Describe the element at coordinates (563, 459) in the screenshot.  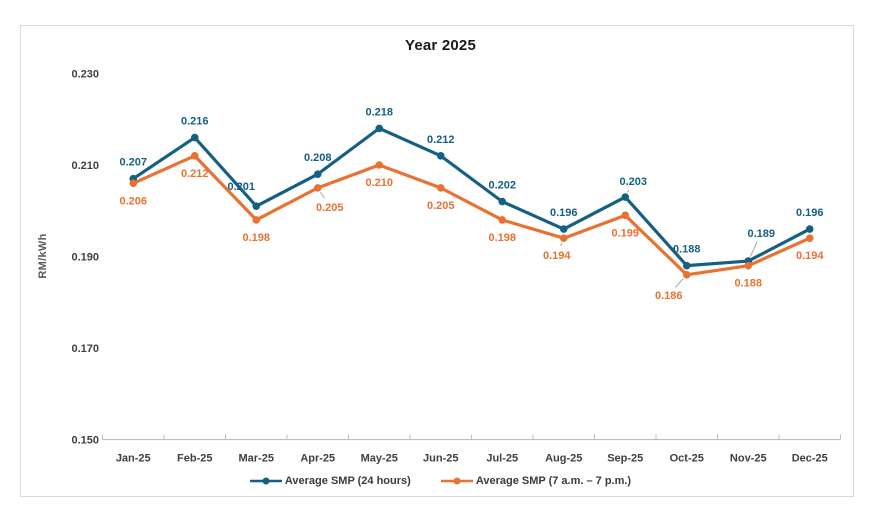
I see `x-tick-label: Aug-25` at that location.